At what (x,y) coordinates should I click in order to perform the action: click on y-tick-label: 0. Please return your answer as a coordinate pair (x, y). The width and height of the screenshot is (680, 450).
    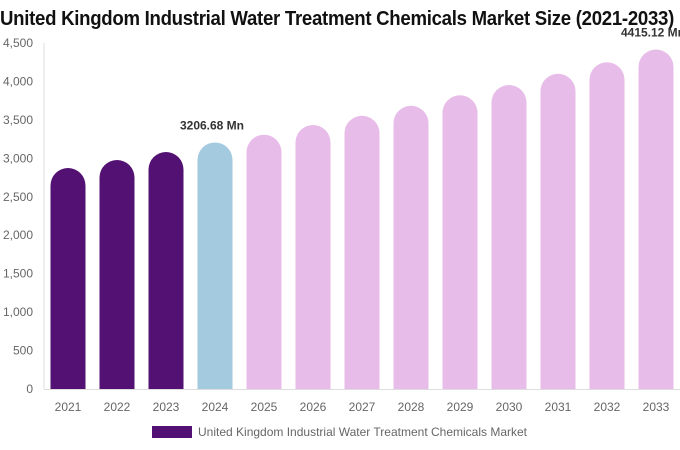
    Looking at the image, I should click on (29, 389).